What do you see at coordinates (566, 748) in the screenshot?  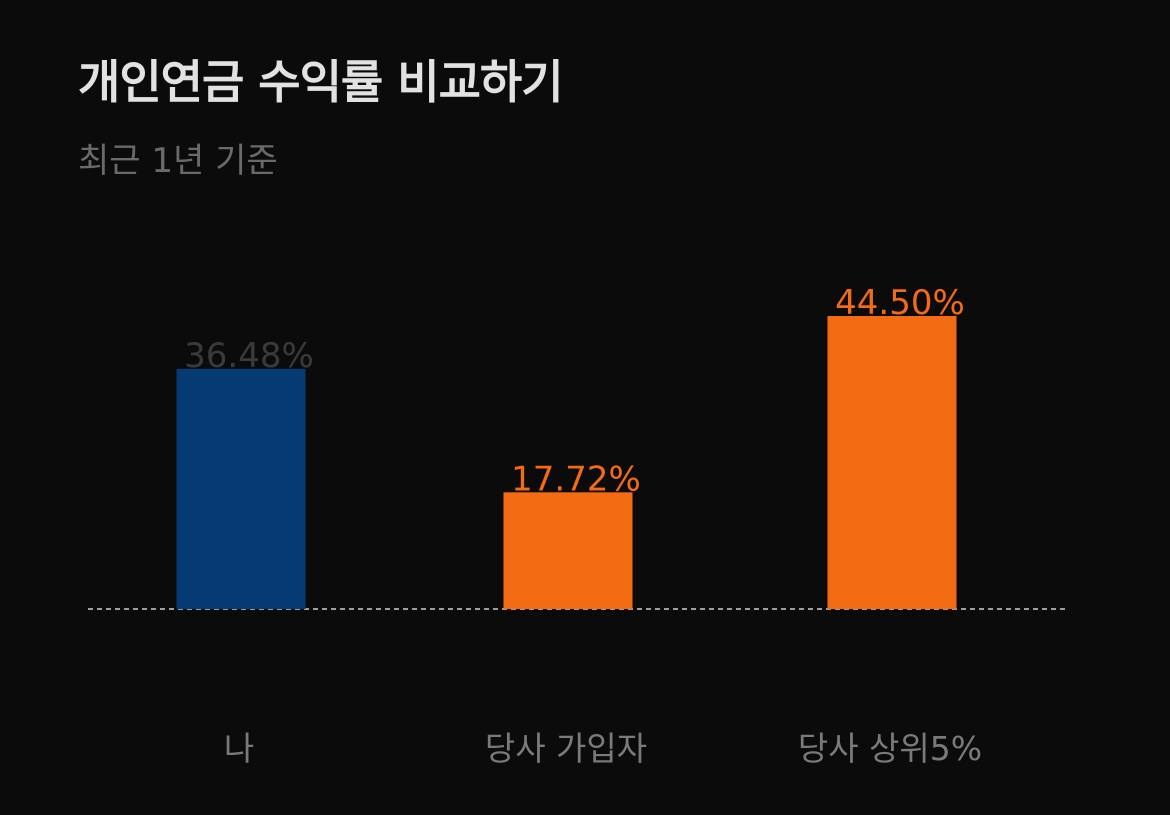 I see `category-label-2: 당사 가입자` at bounding box center [566, 748].